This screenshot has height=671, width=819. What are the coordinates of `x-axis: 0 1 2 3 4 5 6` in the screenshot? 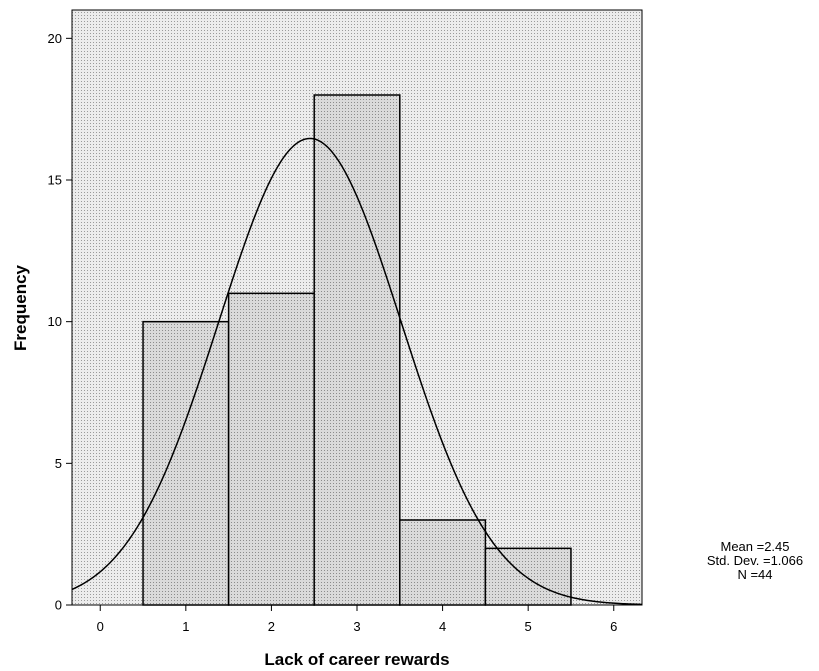 It's located at (357, 619).